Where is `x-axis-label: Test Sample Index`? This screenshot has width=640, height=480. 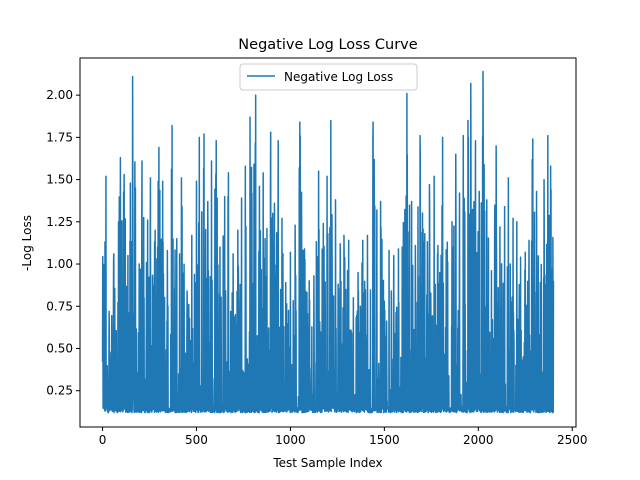
x-axis-label: Test Sample Index is located at coordinates (327, 463).